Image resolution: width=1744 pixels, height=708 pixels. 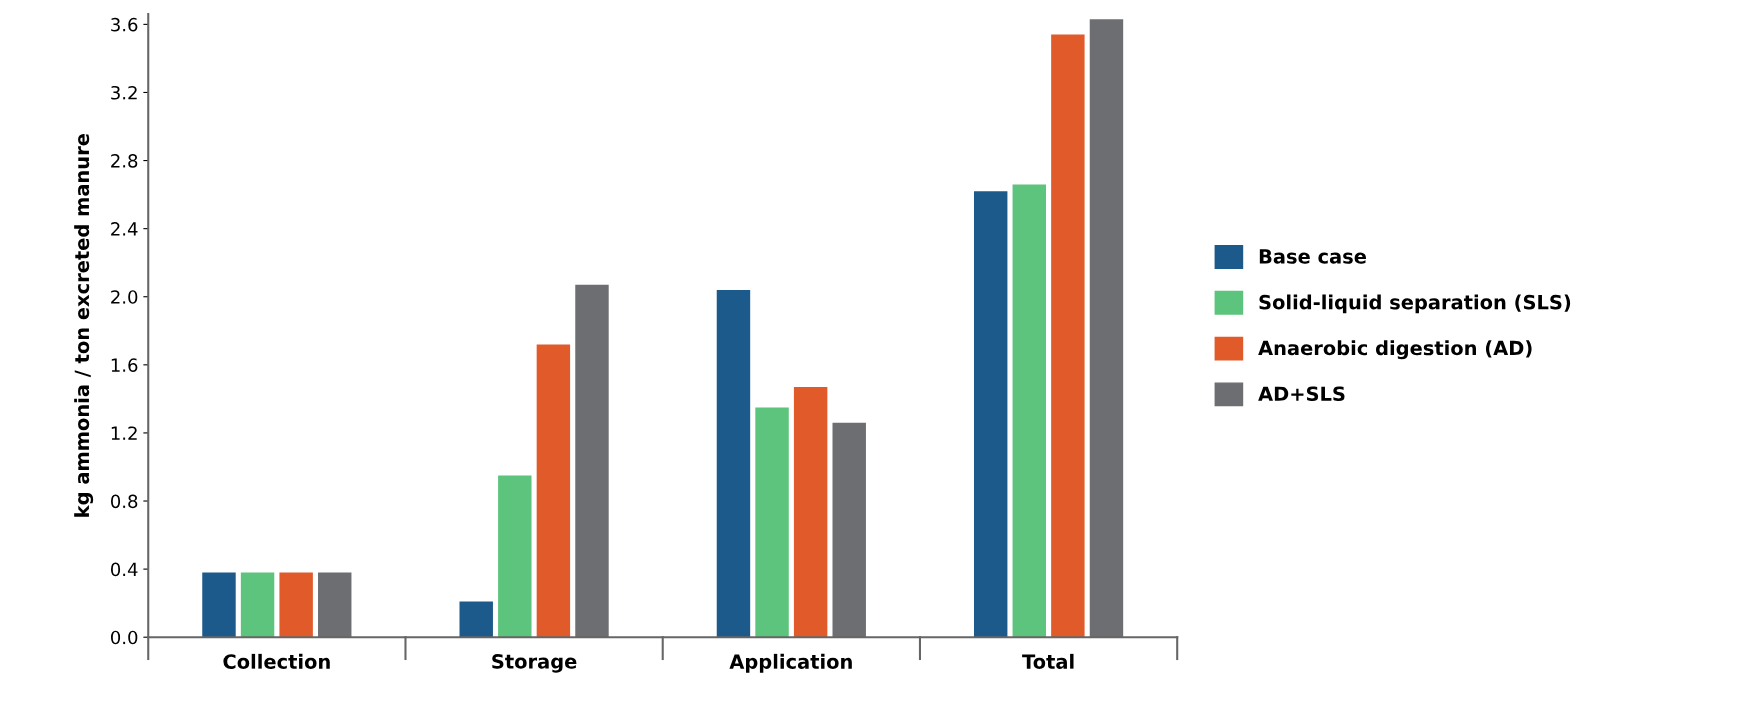 I want to click on x-tick-label: Collection, so click(x=276, y=661).